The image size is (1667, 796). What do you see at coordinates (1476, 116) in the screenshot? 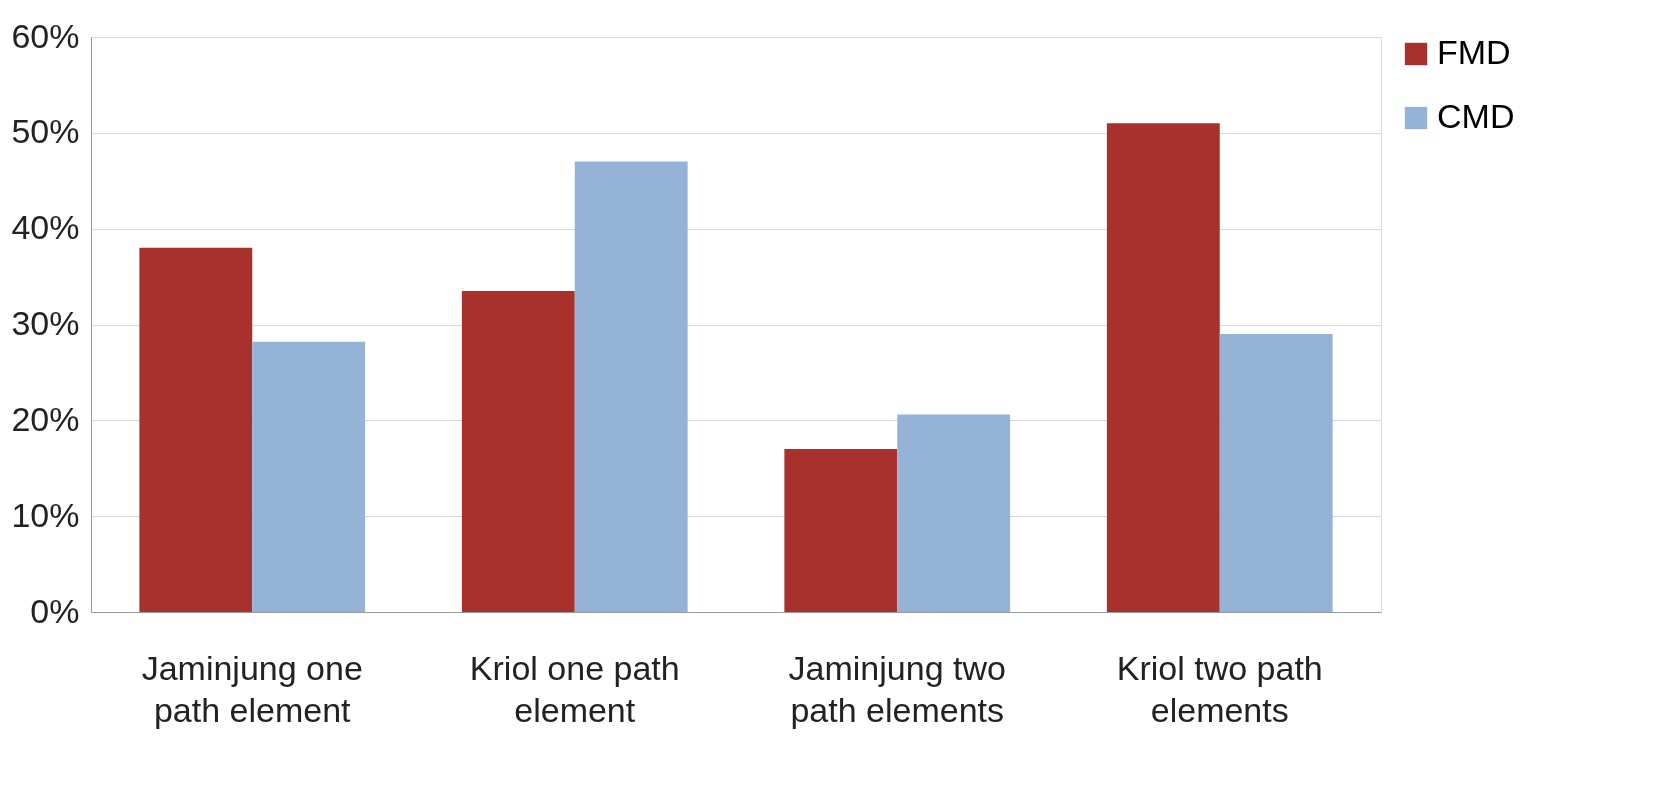
I see `legend-label: CMD` at bounding box center [1476, 116].